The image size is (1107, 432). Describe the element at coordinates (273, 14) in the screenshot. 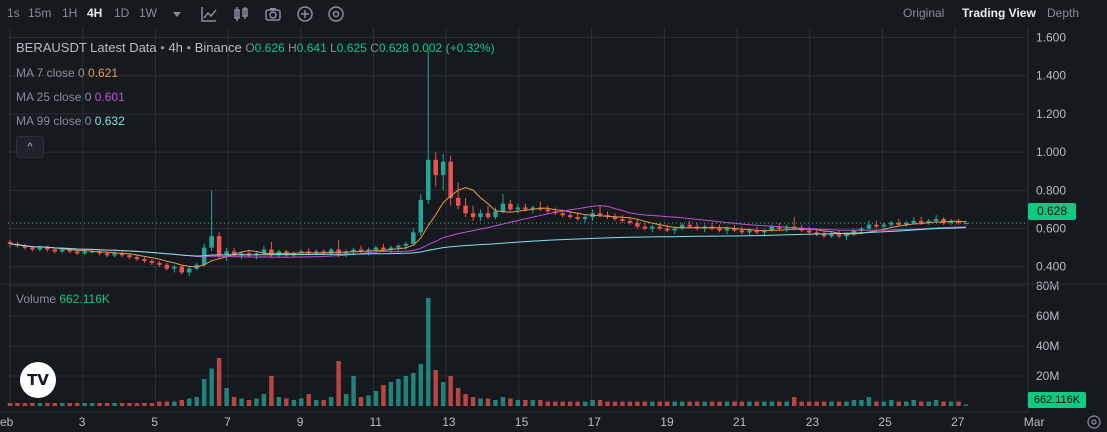

I see `screenshot-icon` at that location.